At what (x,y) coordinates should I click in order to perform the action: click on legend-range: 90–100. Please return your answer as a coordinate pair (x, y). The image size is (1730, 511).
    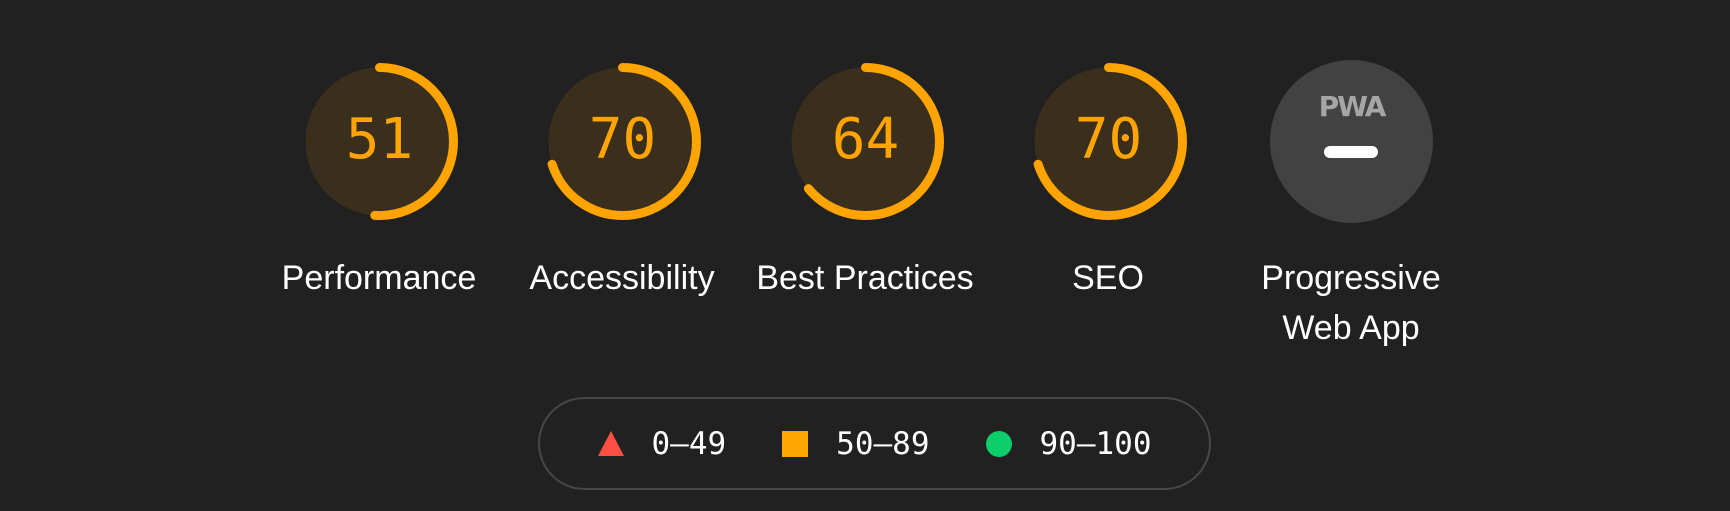
    Looking at the image, I should click on (1095, 443).